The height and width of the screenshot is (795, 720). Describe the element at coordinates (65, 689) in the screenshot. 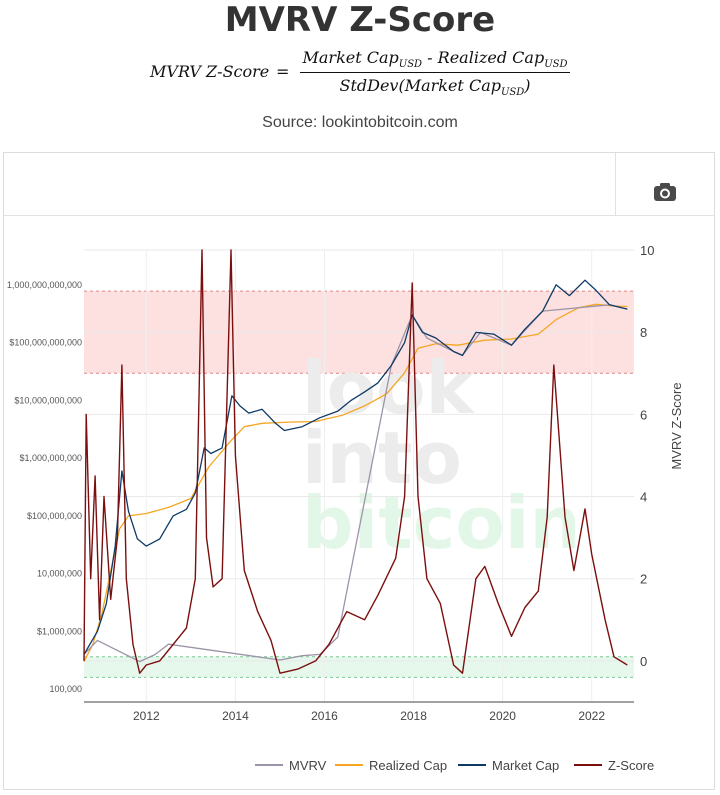

I see `y-left-tick-label: 100,000` at that location.